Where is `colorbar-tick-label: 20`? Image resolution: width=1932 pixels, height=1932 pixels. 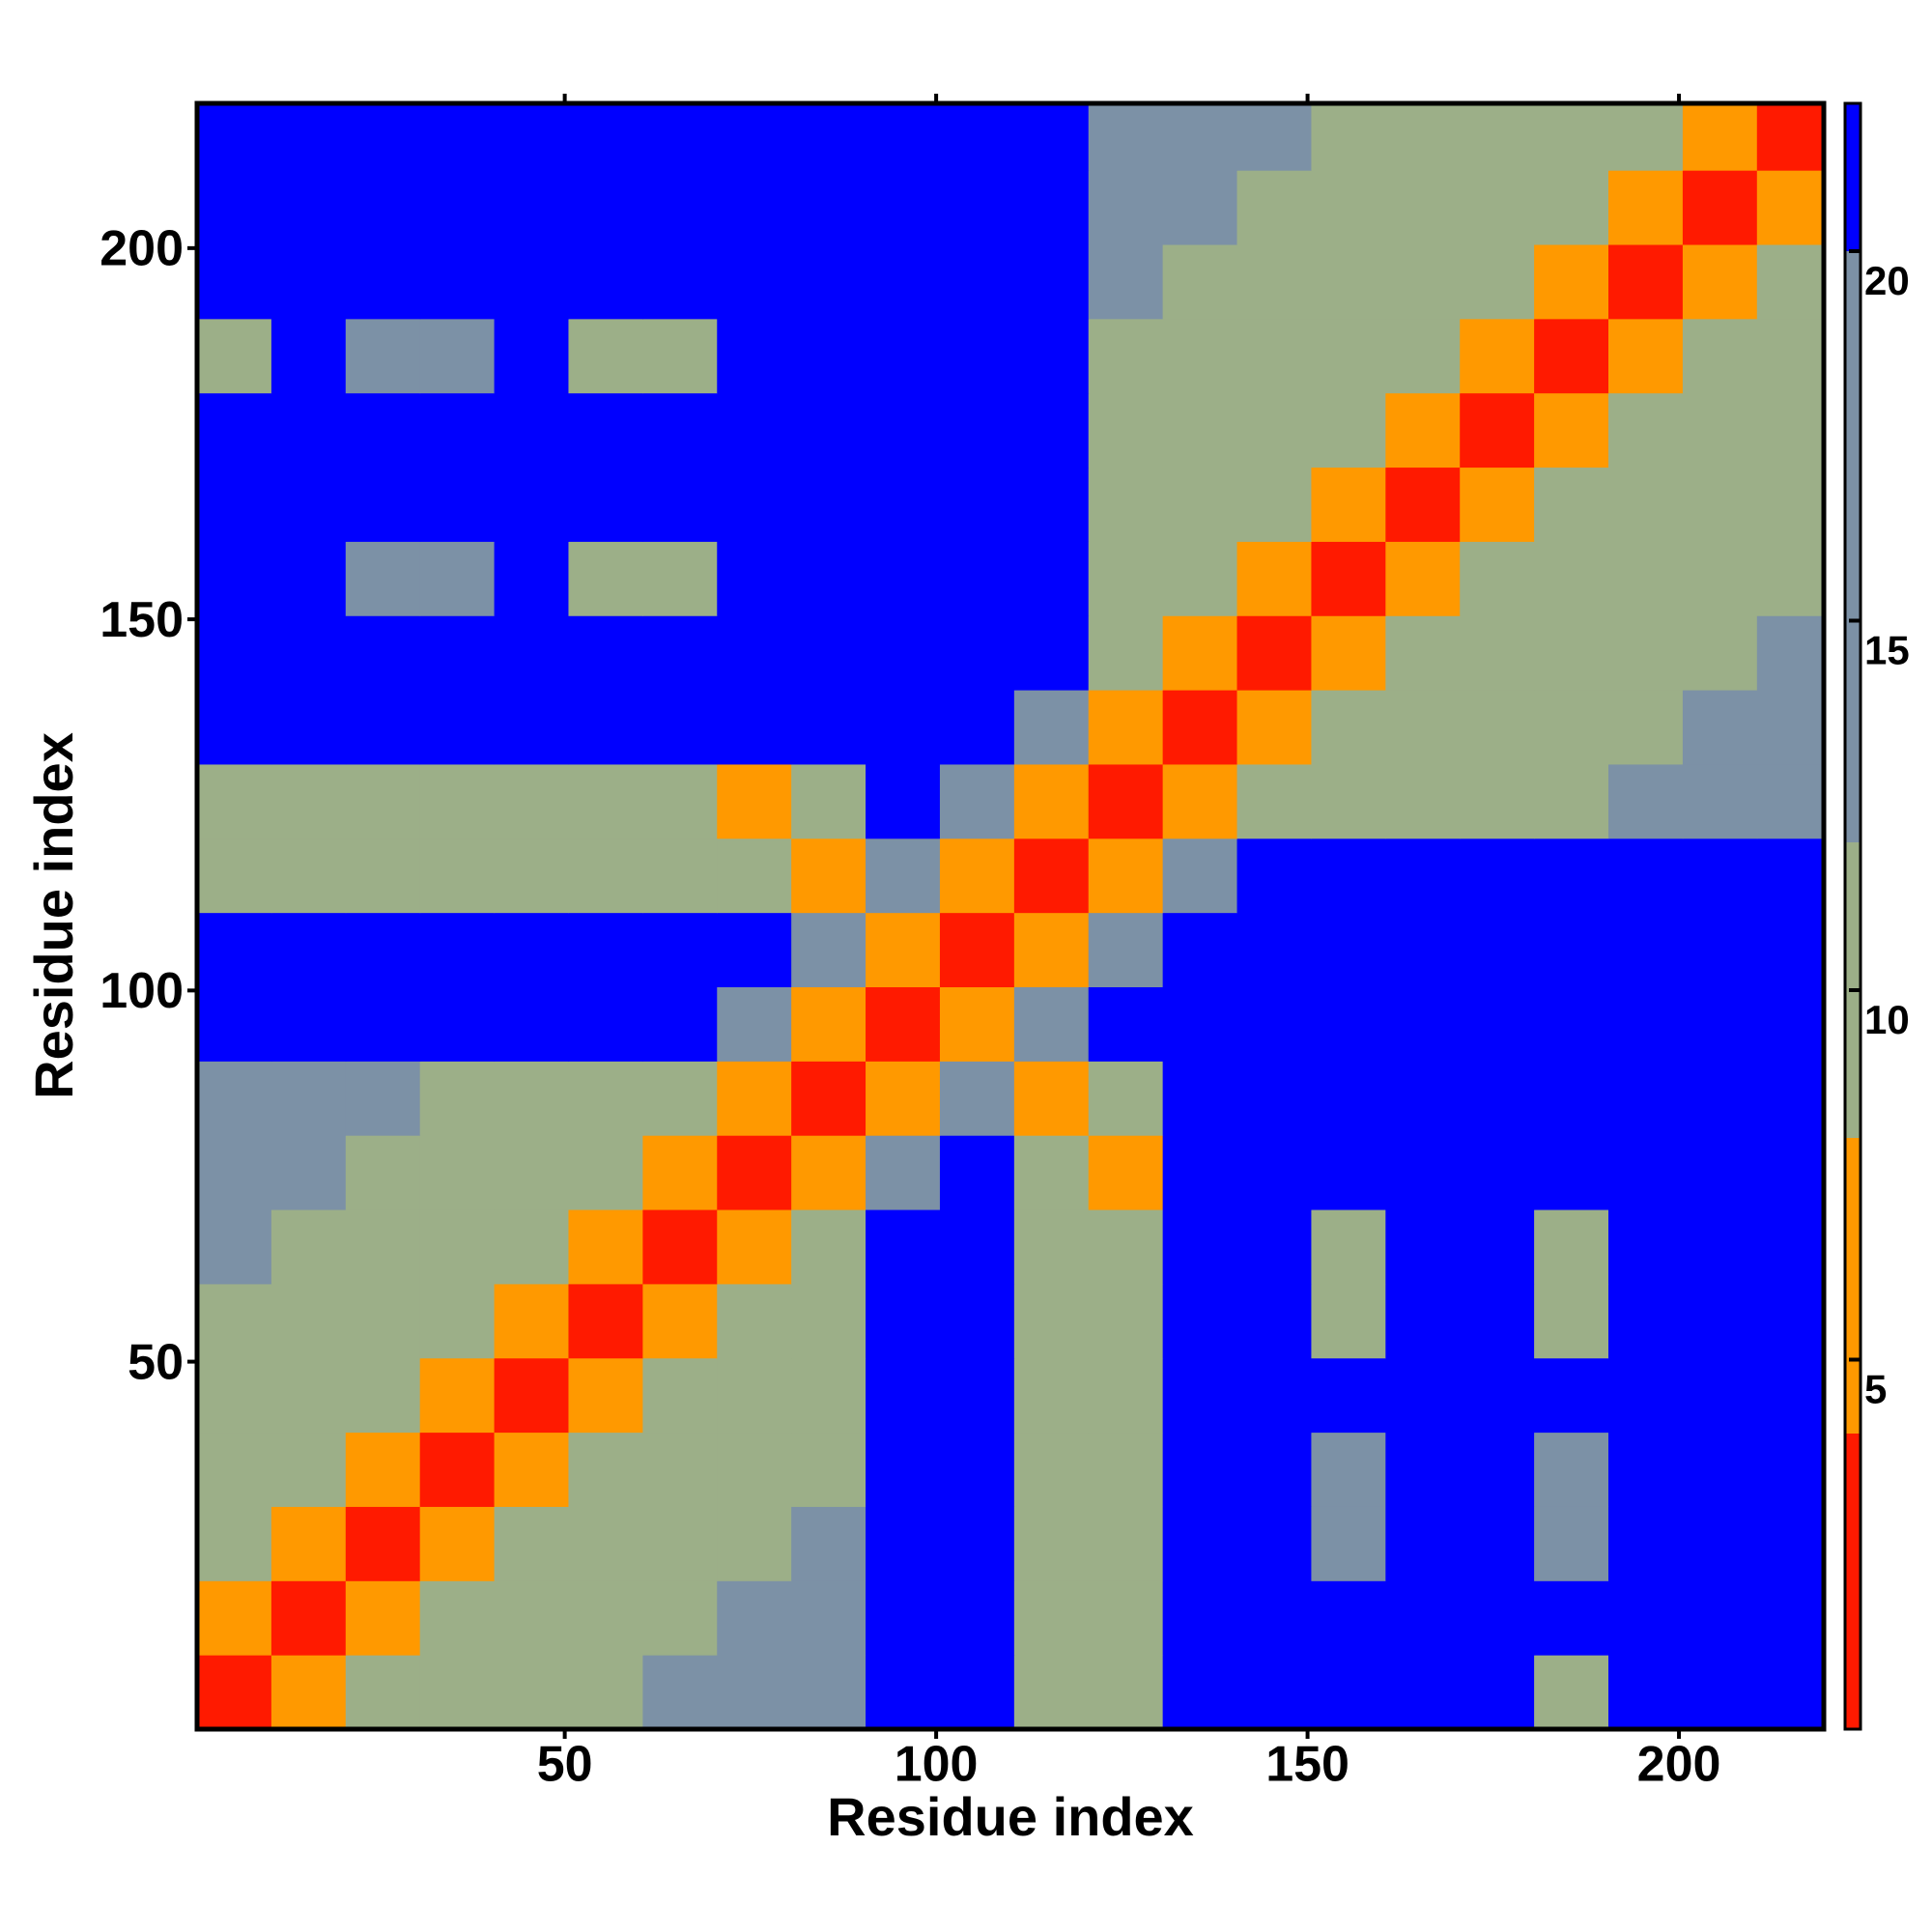 colorbar-tick-label: 20 is located at coordinates (1887, 280).